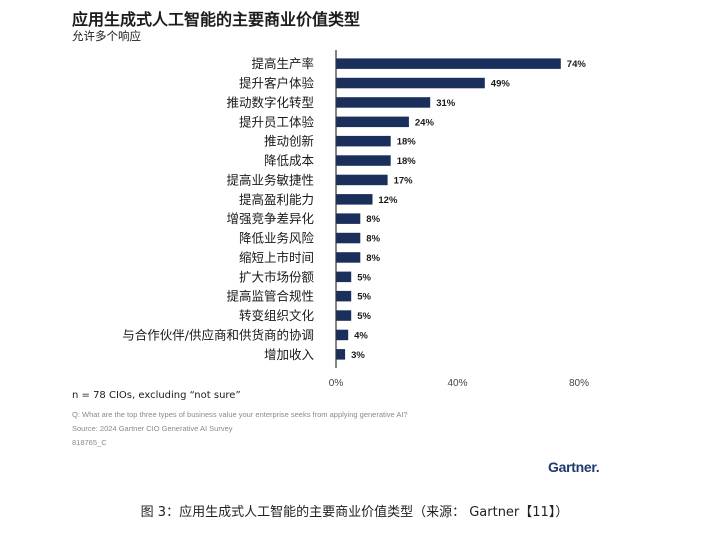 This screenshot has width=709, height=542. I want to click on data-label: 31%, so click(446, 103).